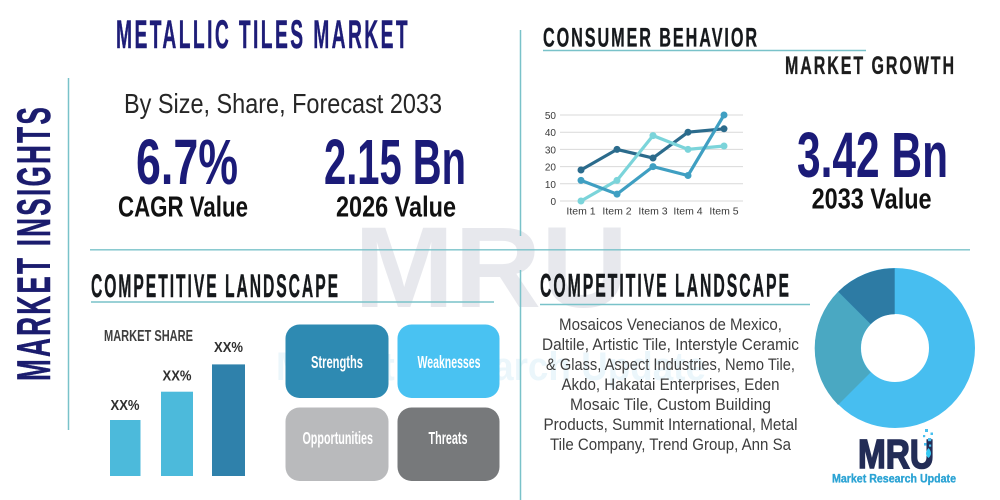 The image size is (1000, 500). What do you see at coordinates (872, 155) in the screenshot?
I see `svg-text: 3.42 Bn` at bounding box center [872, 155].